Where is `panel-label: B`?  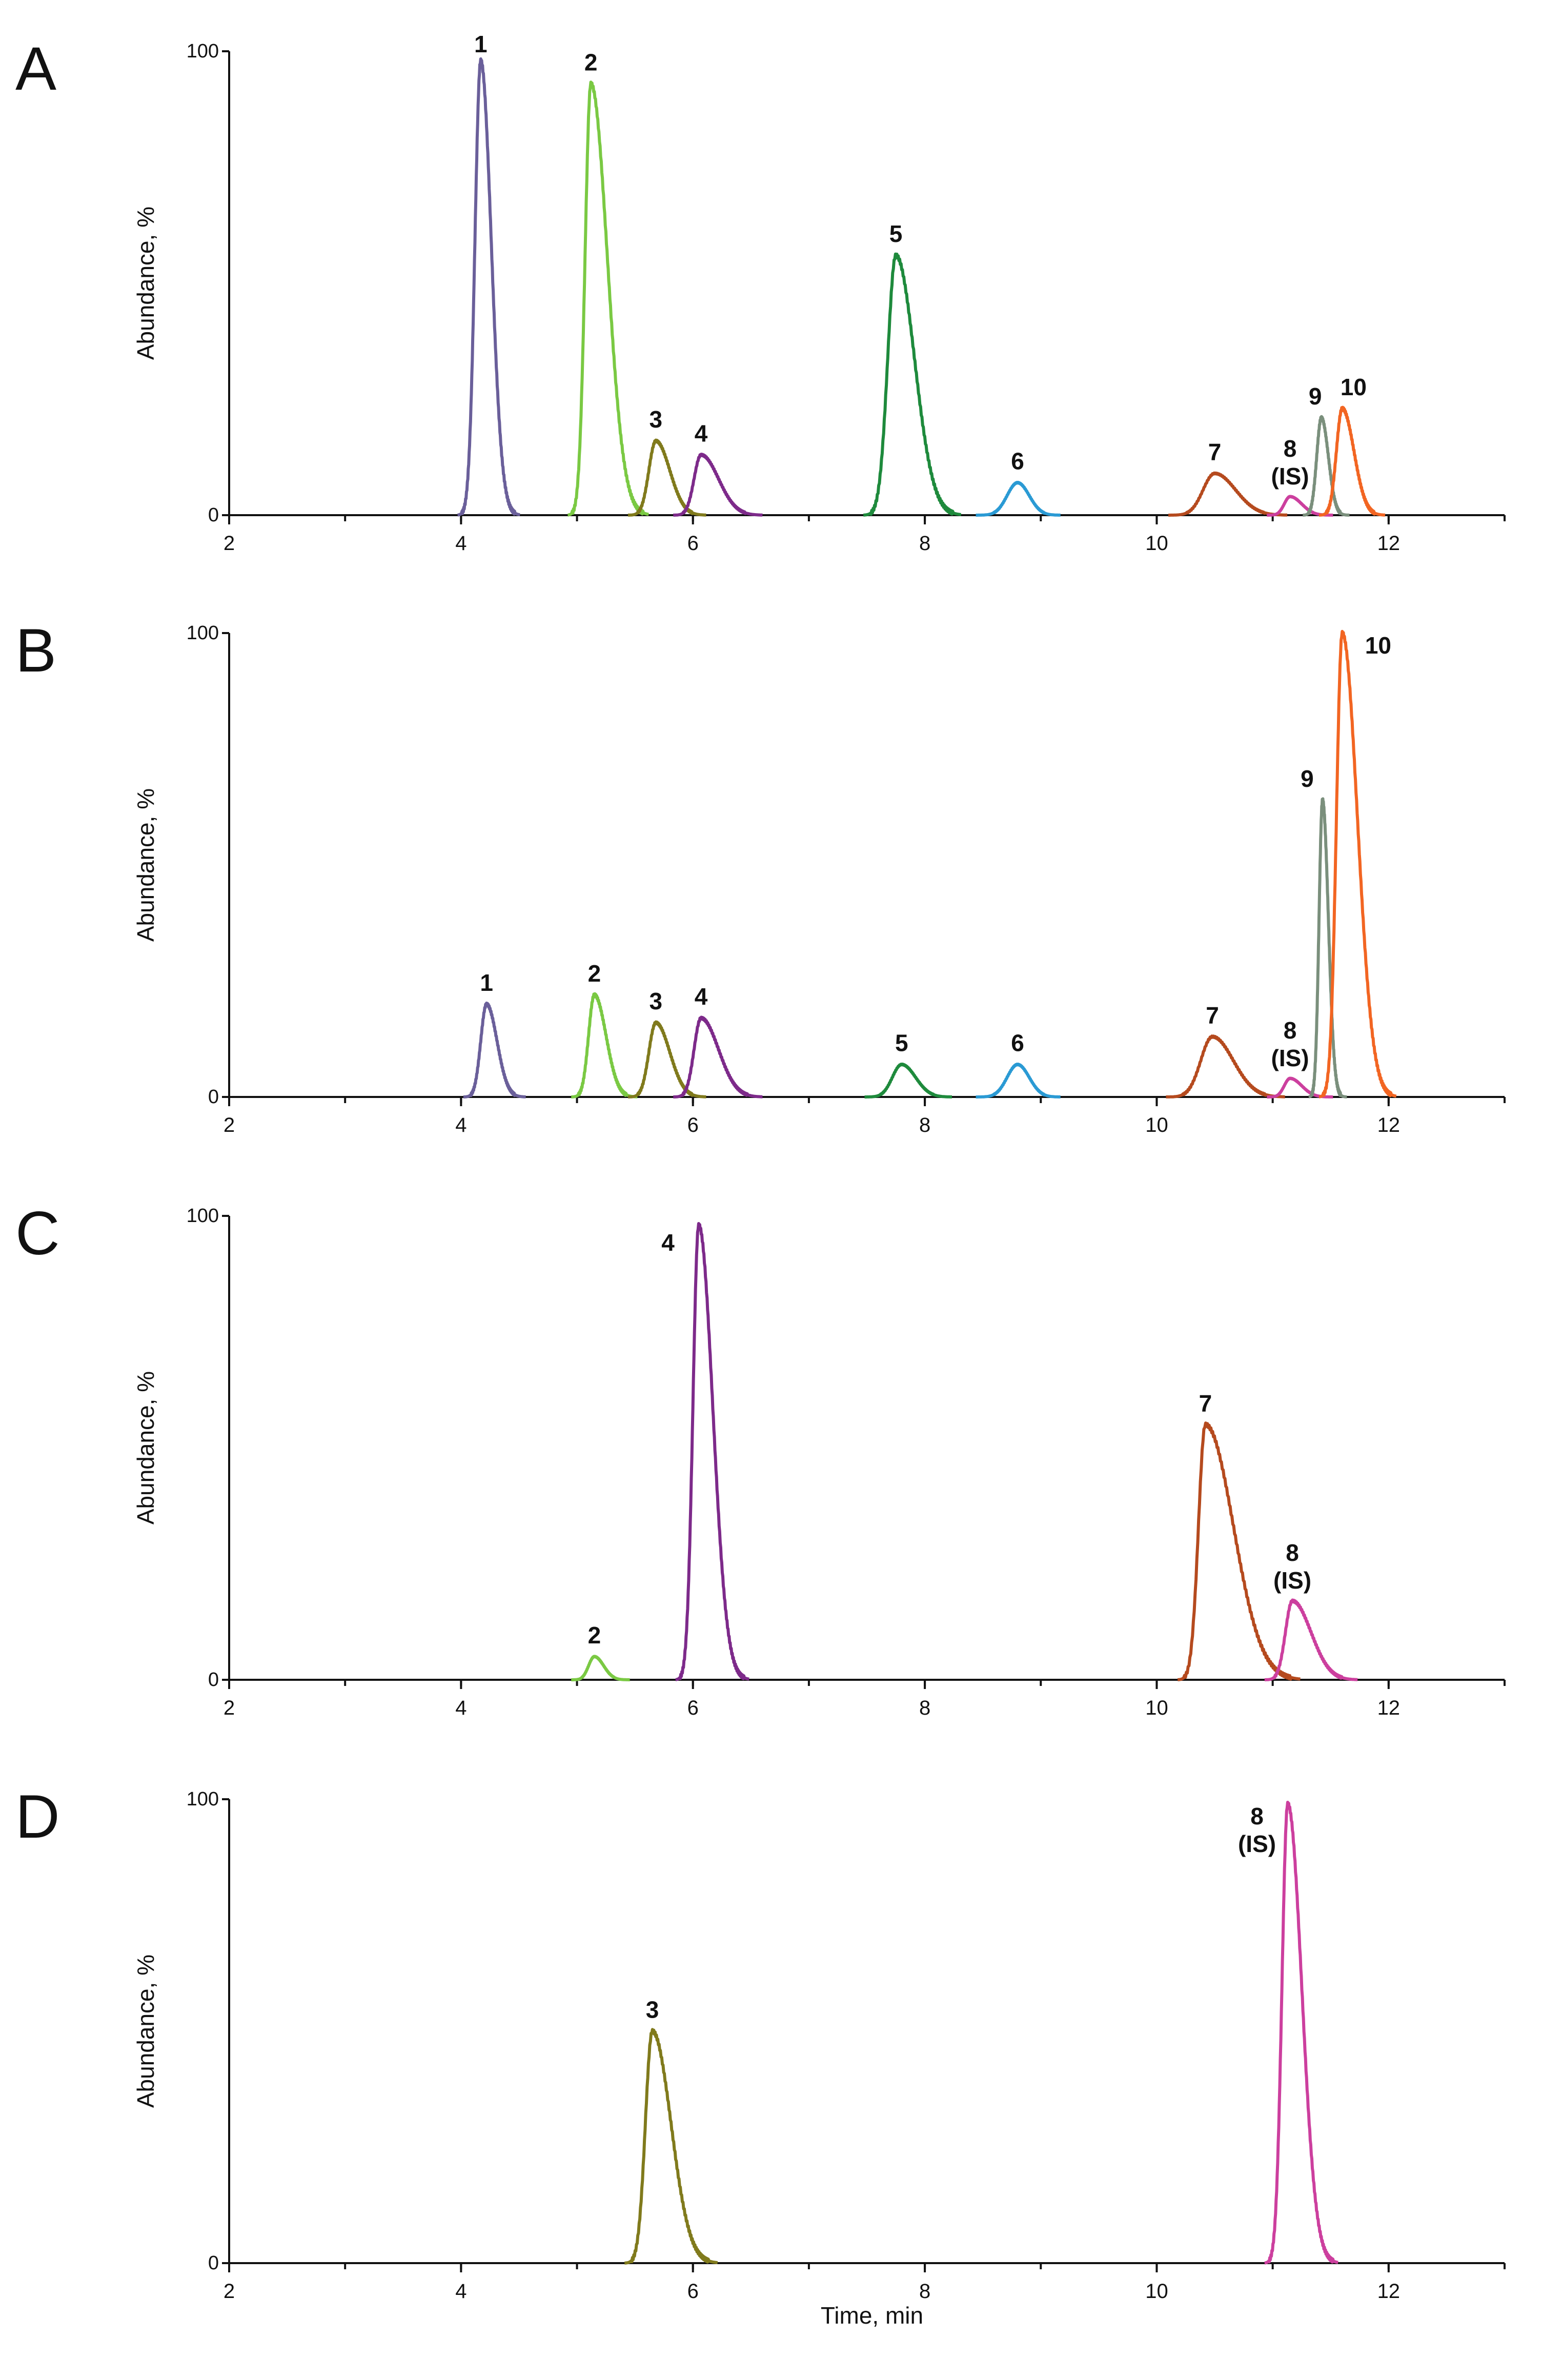 panel-label: B is located at coordinates (35, 650).